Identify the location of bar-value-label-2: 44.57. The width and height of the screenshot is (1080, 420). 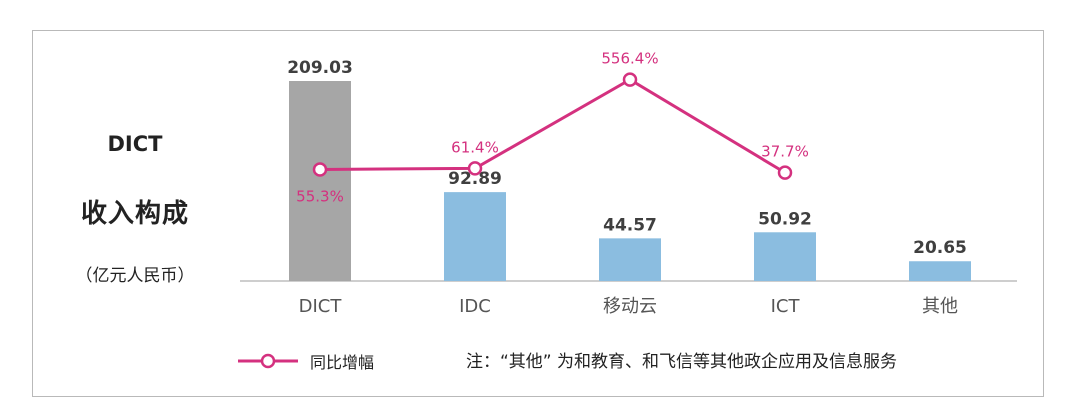
(630, 225).